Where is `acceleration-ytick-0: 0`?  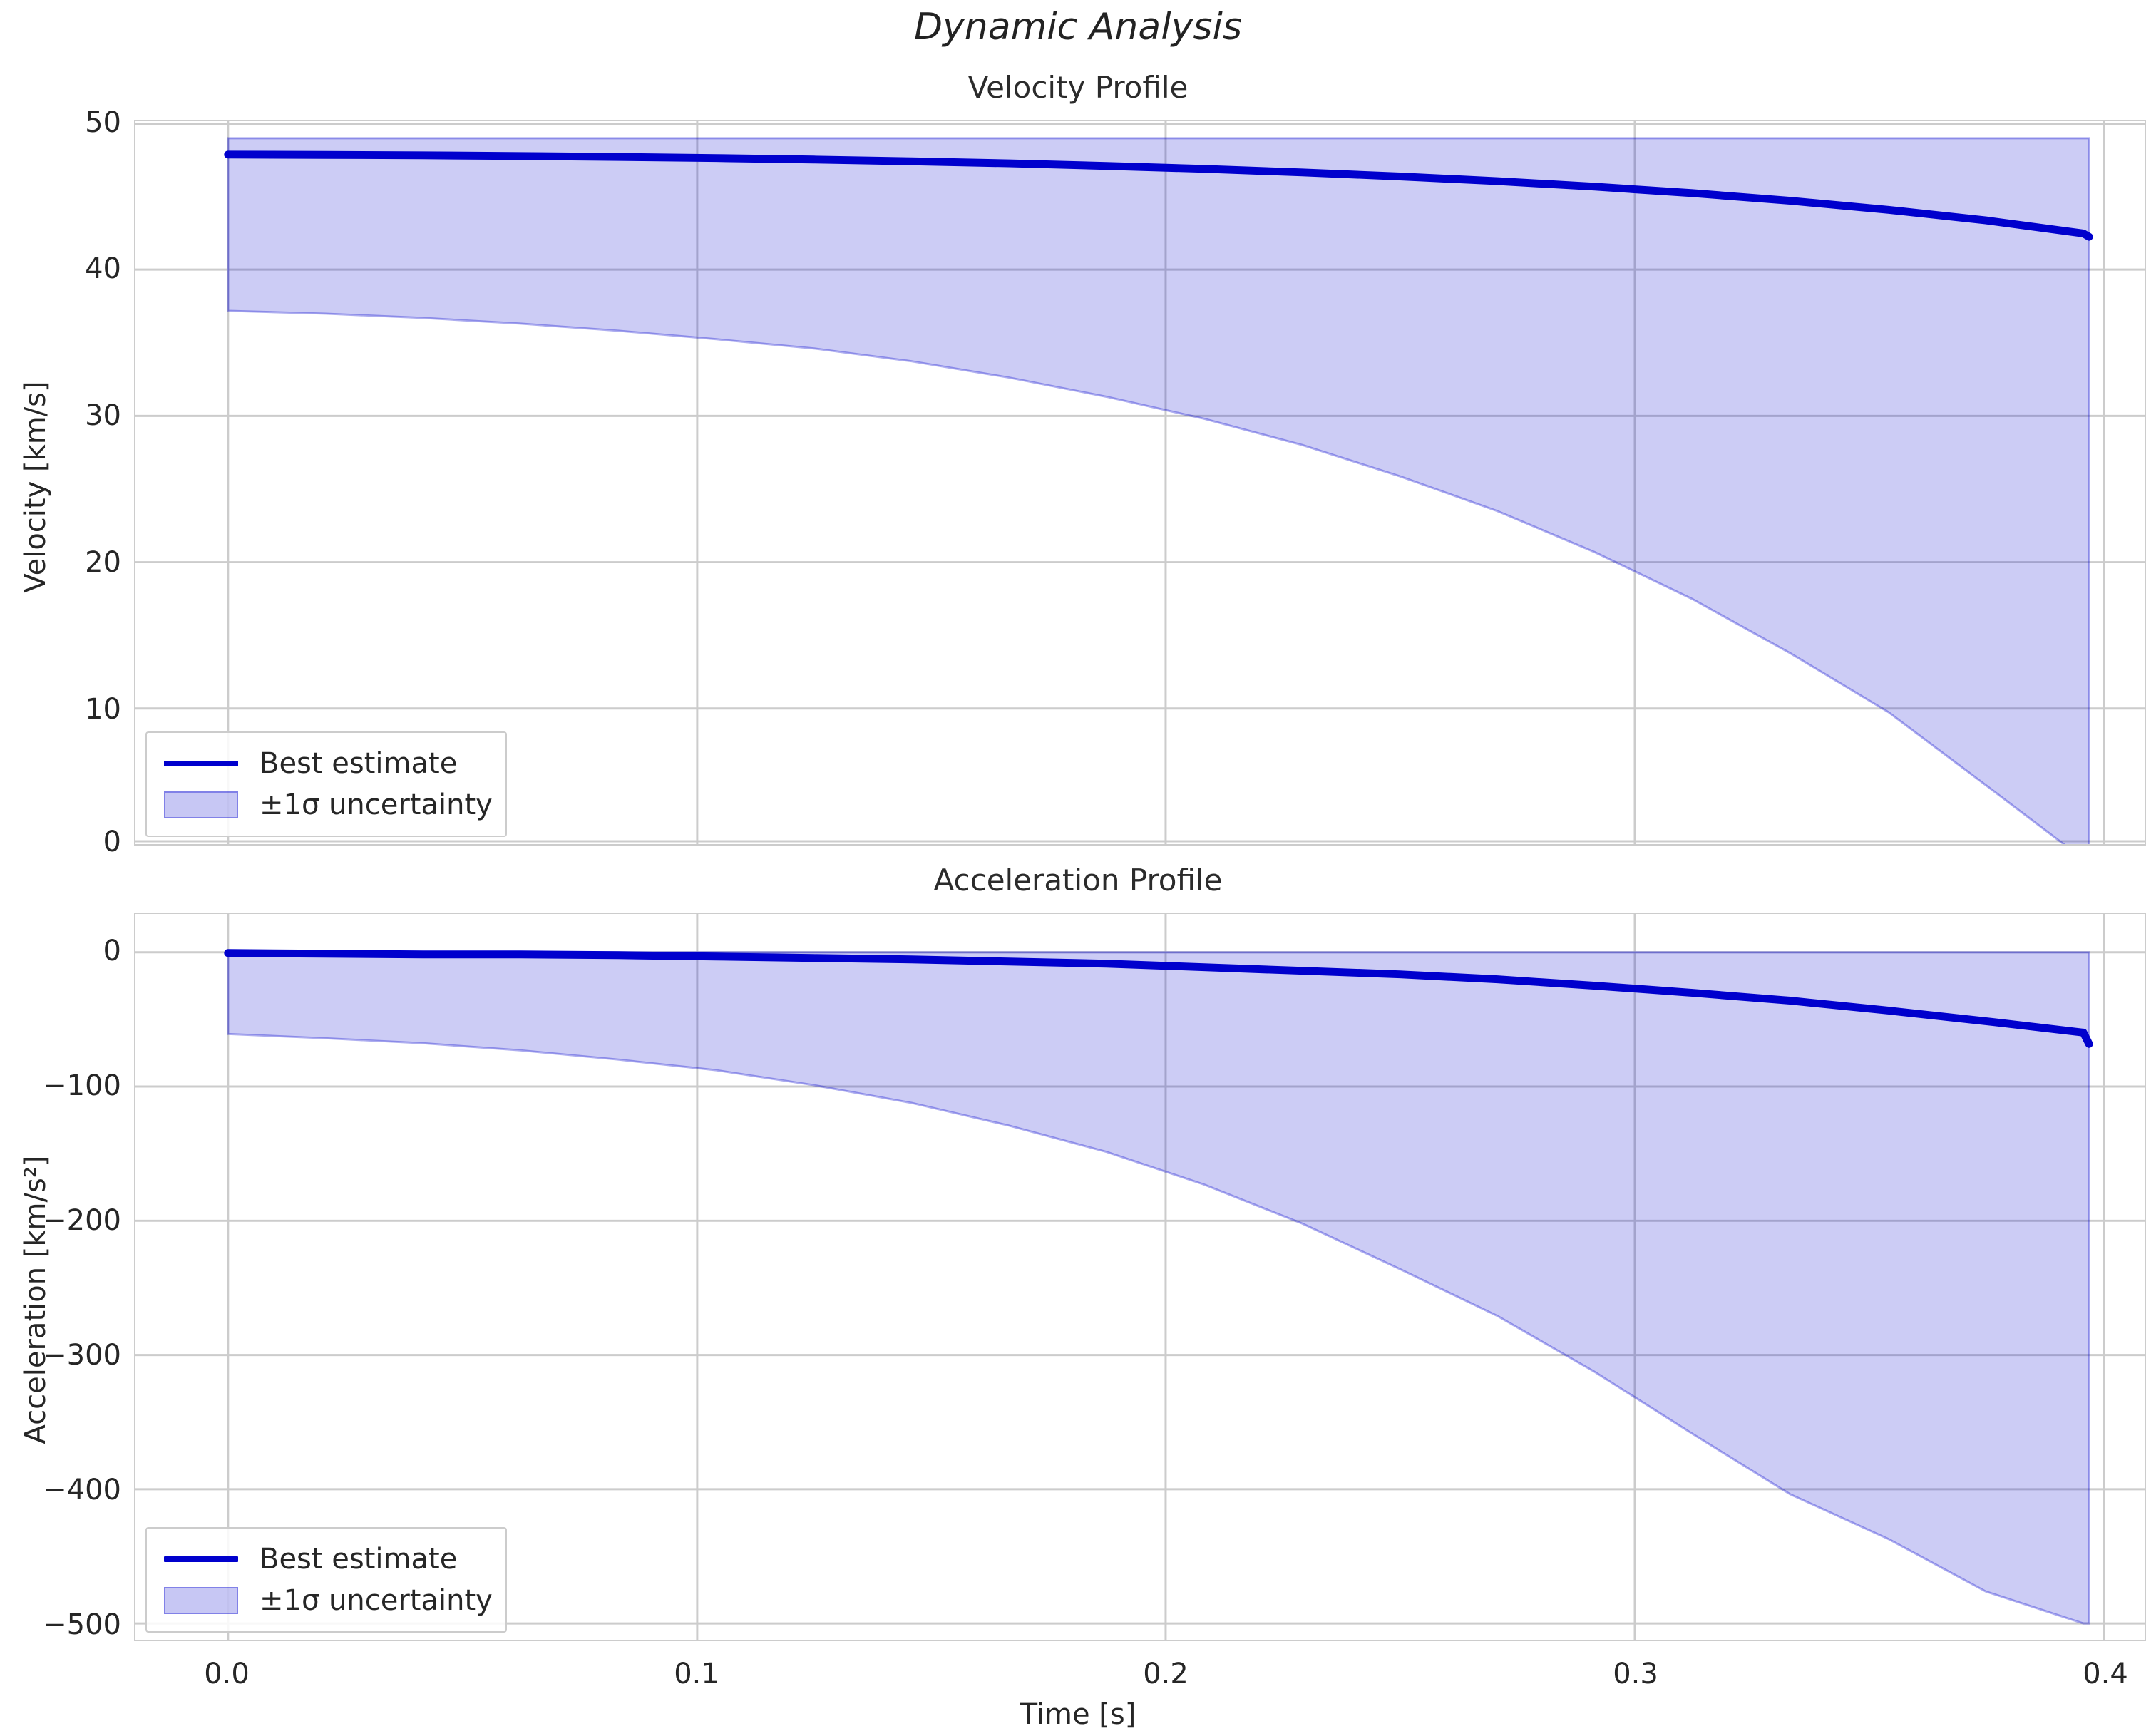
acceleration-ytick-0: 0 is located at coordinates (112, 951).